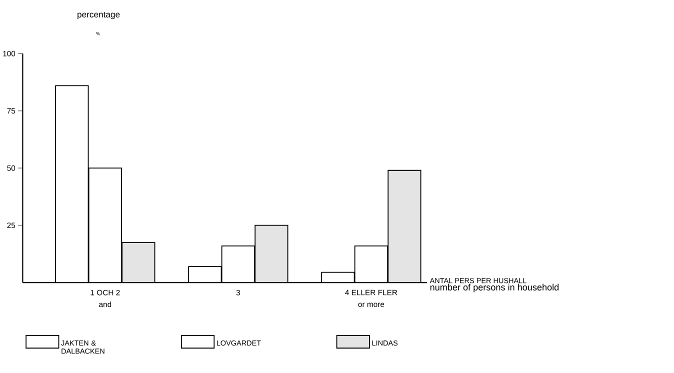 The image size is (674, 373). What do you see at coordinates (99, 16) in the screenshot?
I see `y-axis-title: percentage` at bounding box center [99, 16].